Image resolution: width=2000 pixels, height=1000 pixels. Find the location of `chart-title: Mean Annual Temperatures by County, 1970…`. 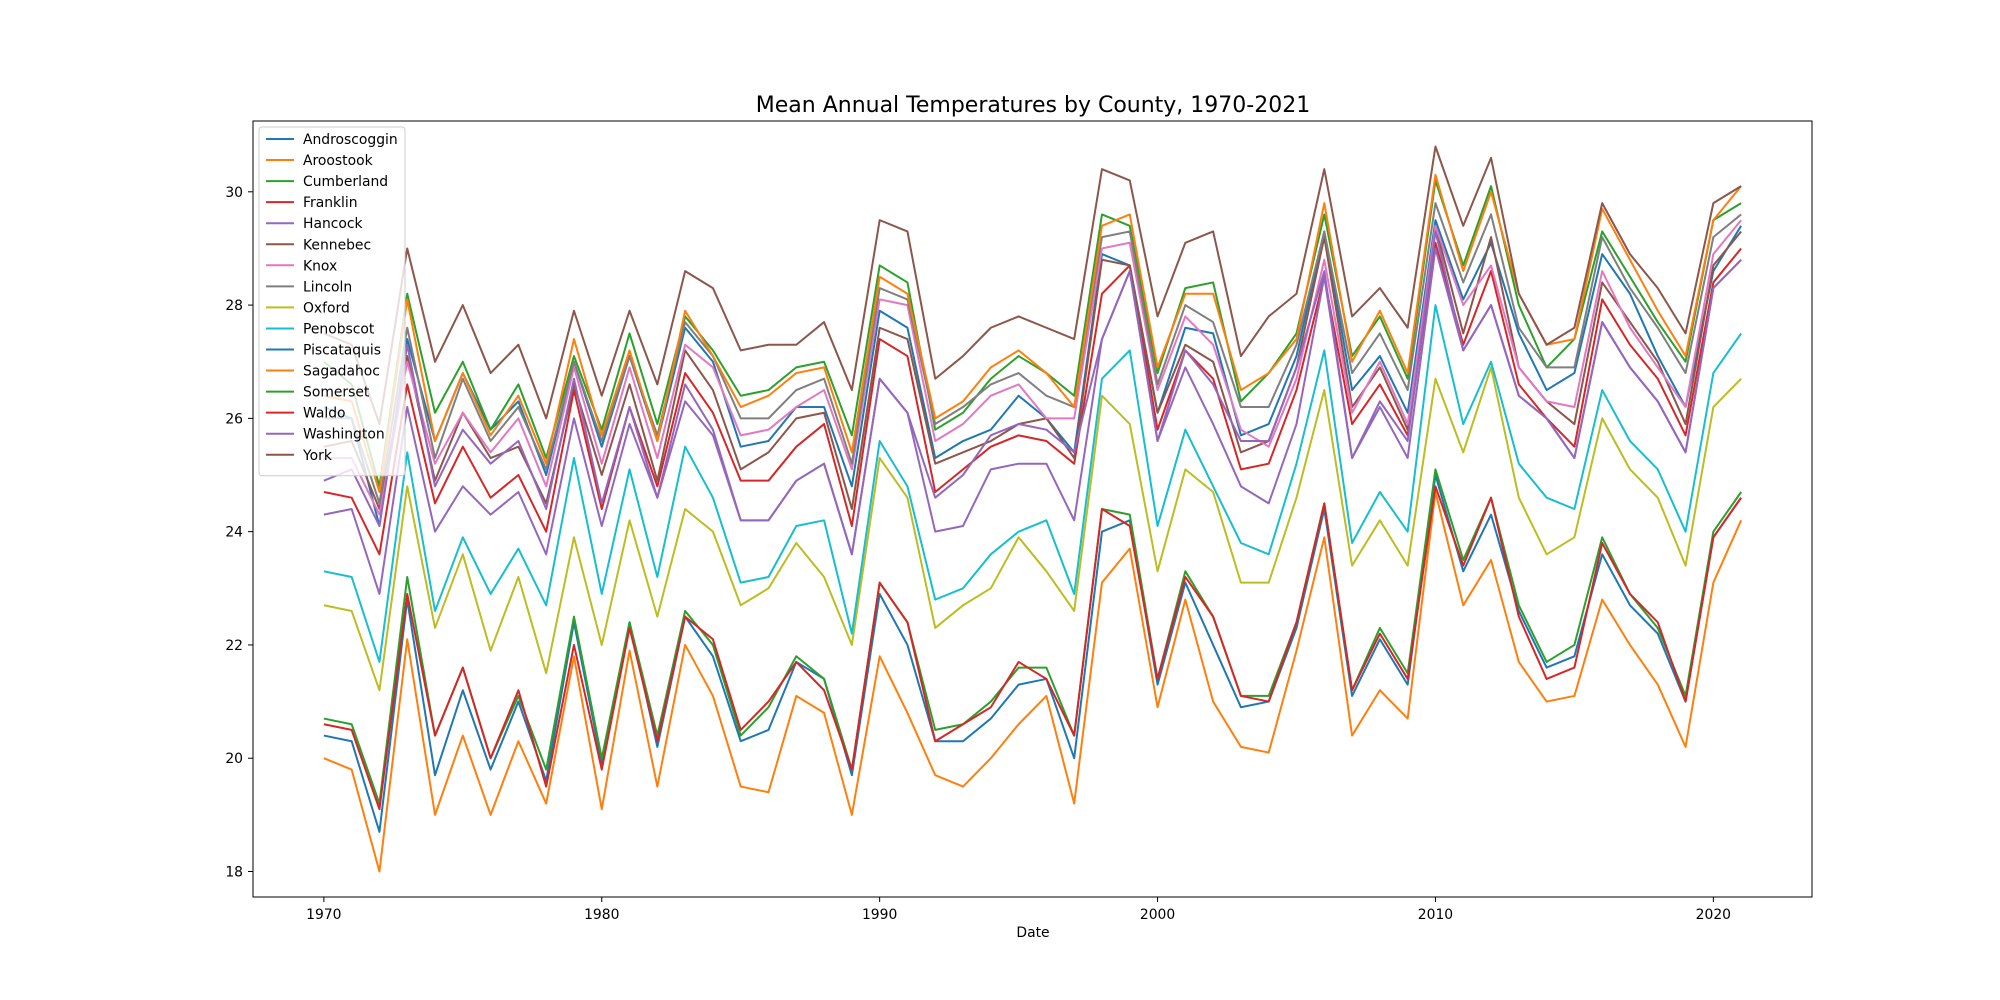

chart-title: Mean Annual Temperatures by County, 1970… is located at coordinates (1033, 105).